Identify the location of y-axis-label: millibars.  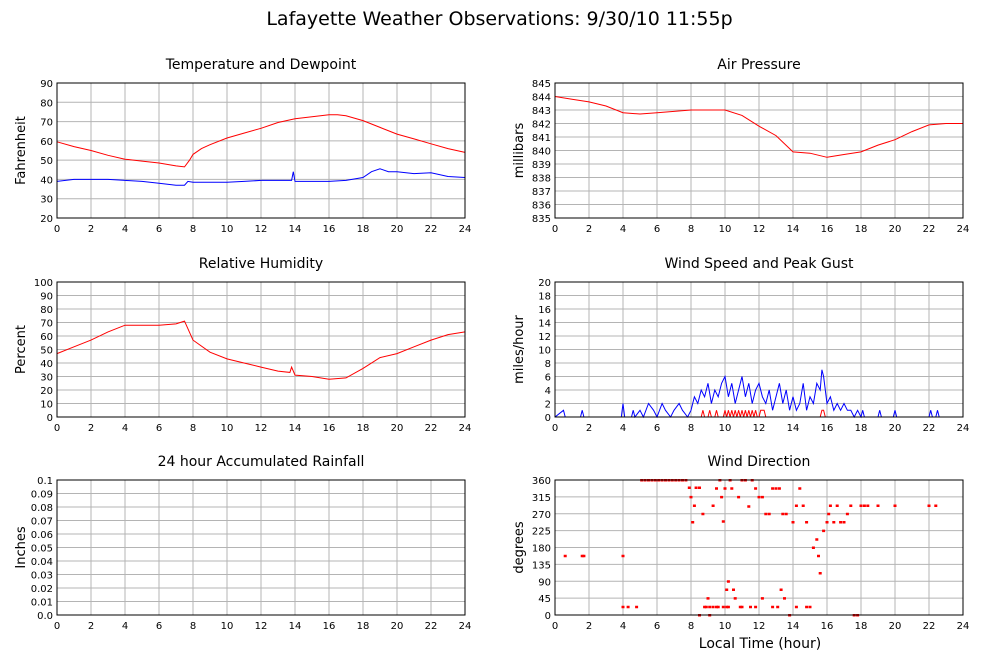
(519, 151).